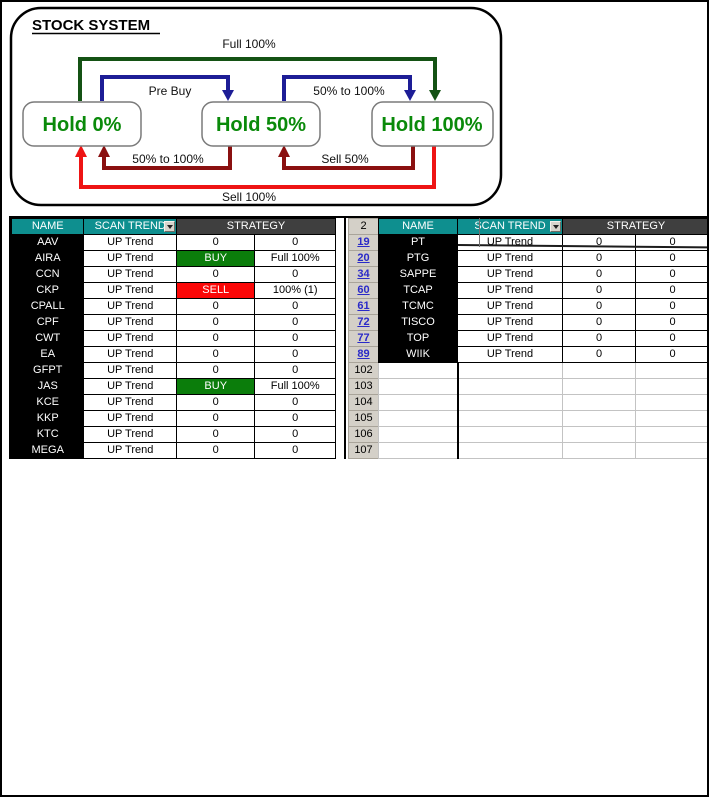 The height and width of the screenshot is (797, 709). Describe the element at coordinates (363, 370) in the screenshot. I see `row-number: 102` at that location.